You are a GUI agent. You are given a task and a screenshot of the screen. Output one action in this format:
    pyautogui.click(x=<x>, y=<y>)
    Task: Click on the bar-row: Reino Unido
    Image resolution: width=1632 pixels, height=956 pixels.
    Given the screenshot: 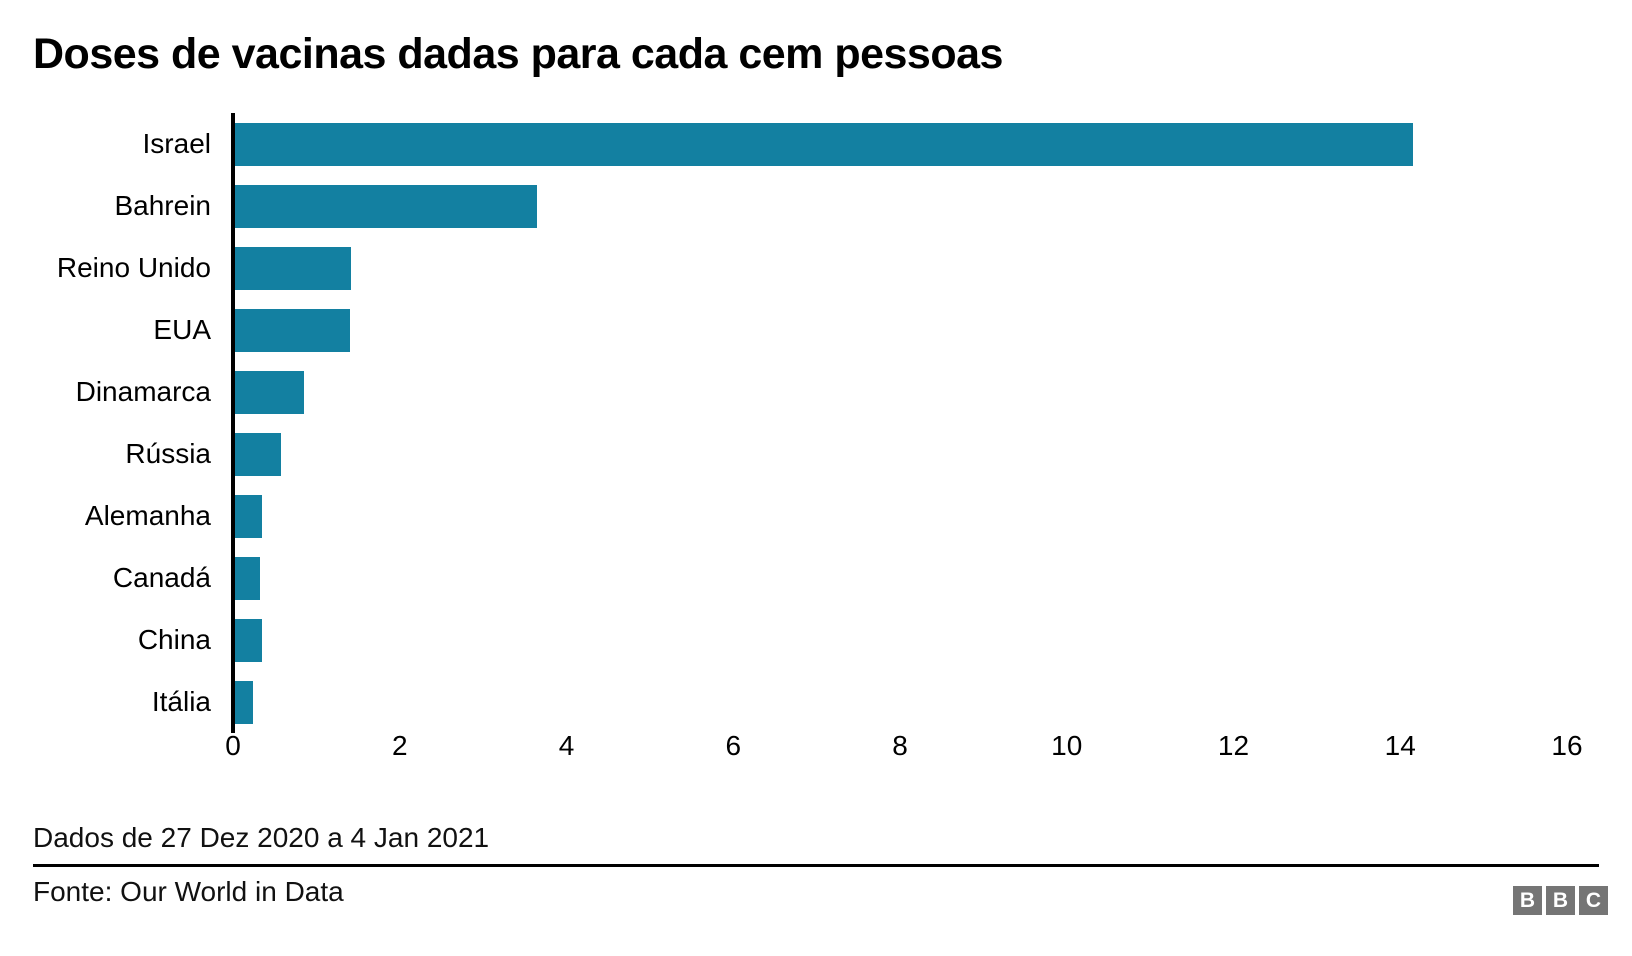 What is the action you would take?
    pyautogui.click(x=816, y=268)
    